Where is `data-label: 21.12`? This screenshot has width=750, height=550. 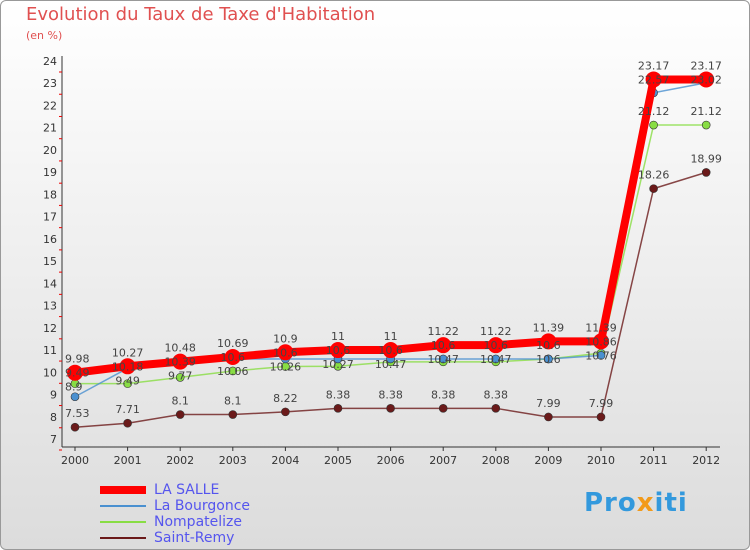
data-label: 21.12 is located at coordinates (654, 111).